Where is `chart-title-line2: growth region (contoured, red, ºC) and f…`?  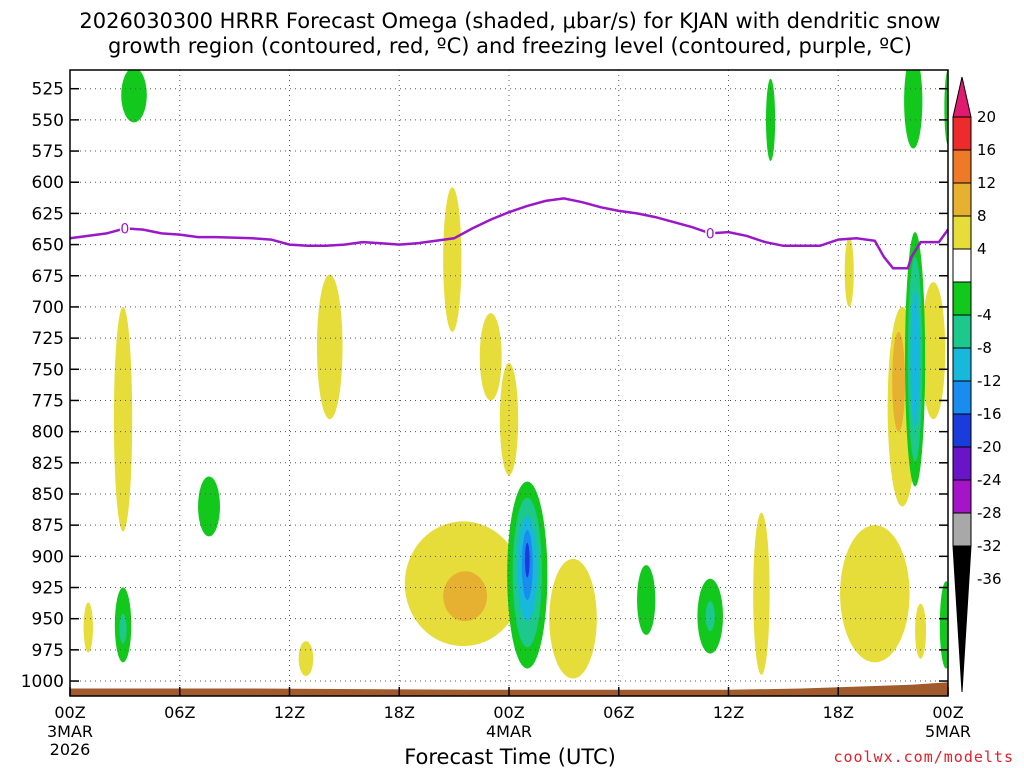
chart-title-line2: growth region (contoured, red, ºC) and f… is located at coordinates (510, 46).